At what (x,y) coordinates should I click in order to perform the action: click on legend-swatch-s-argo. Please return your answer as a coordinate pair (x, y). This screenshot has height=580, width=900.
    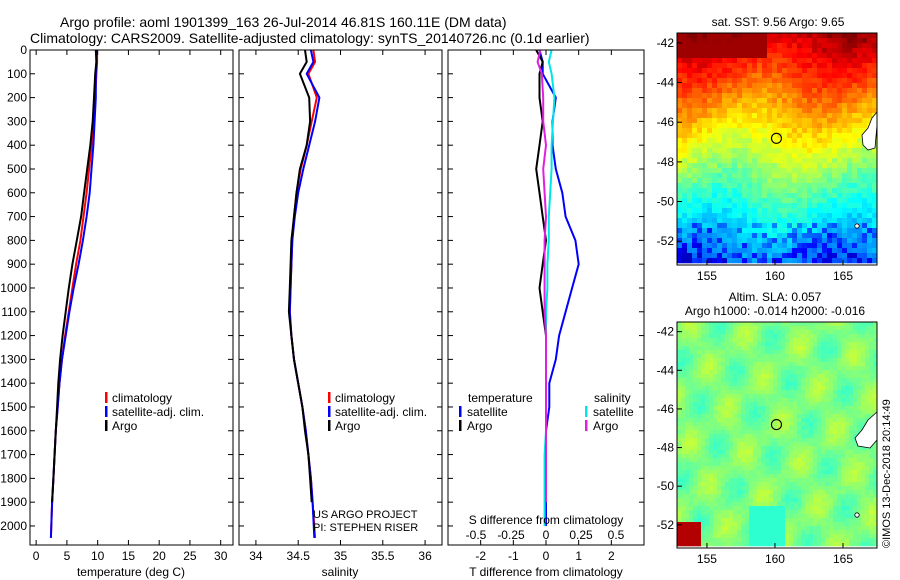
    Looking at the image, I should click on (586, 425).